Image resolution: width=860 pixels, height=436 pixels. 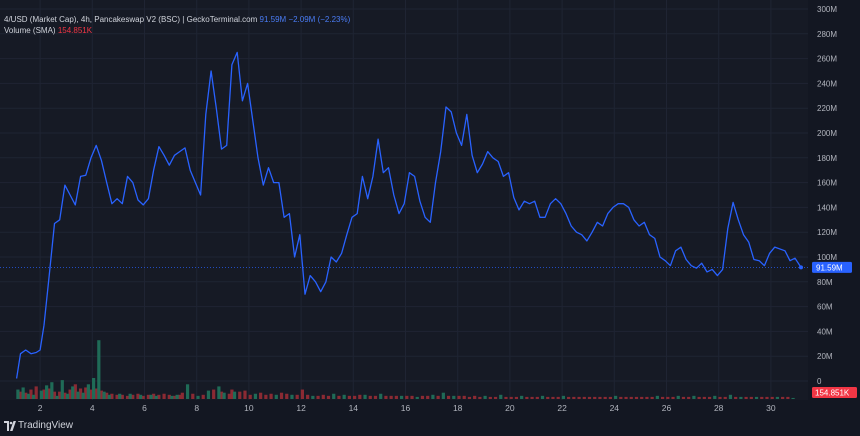 What do you see at coordinates (354, 408) in the screenshot?
I see `x-tick-label: 14` at bounding box center [354, 408].